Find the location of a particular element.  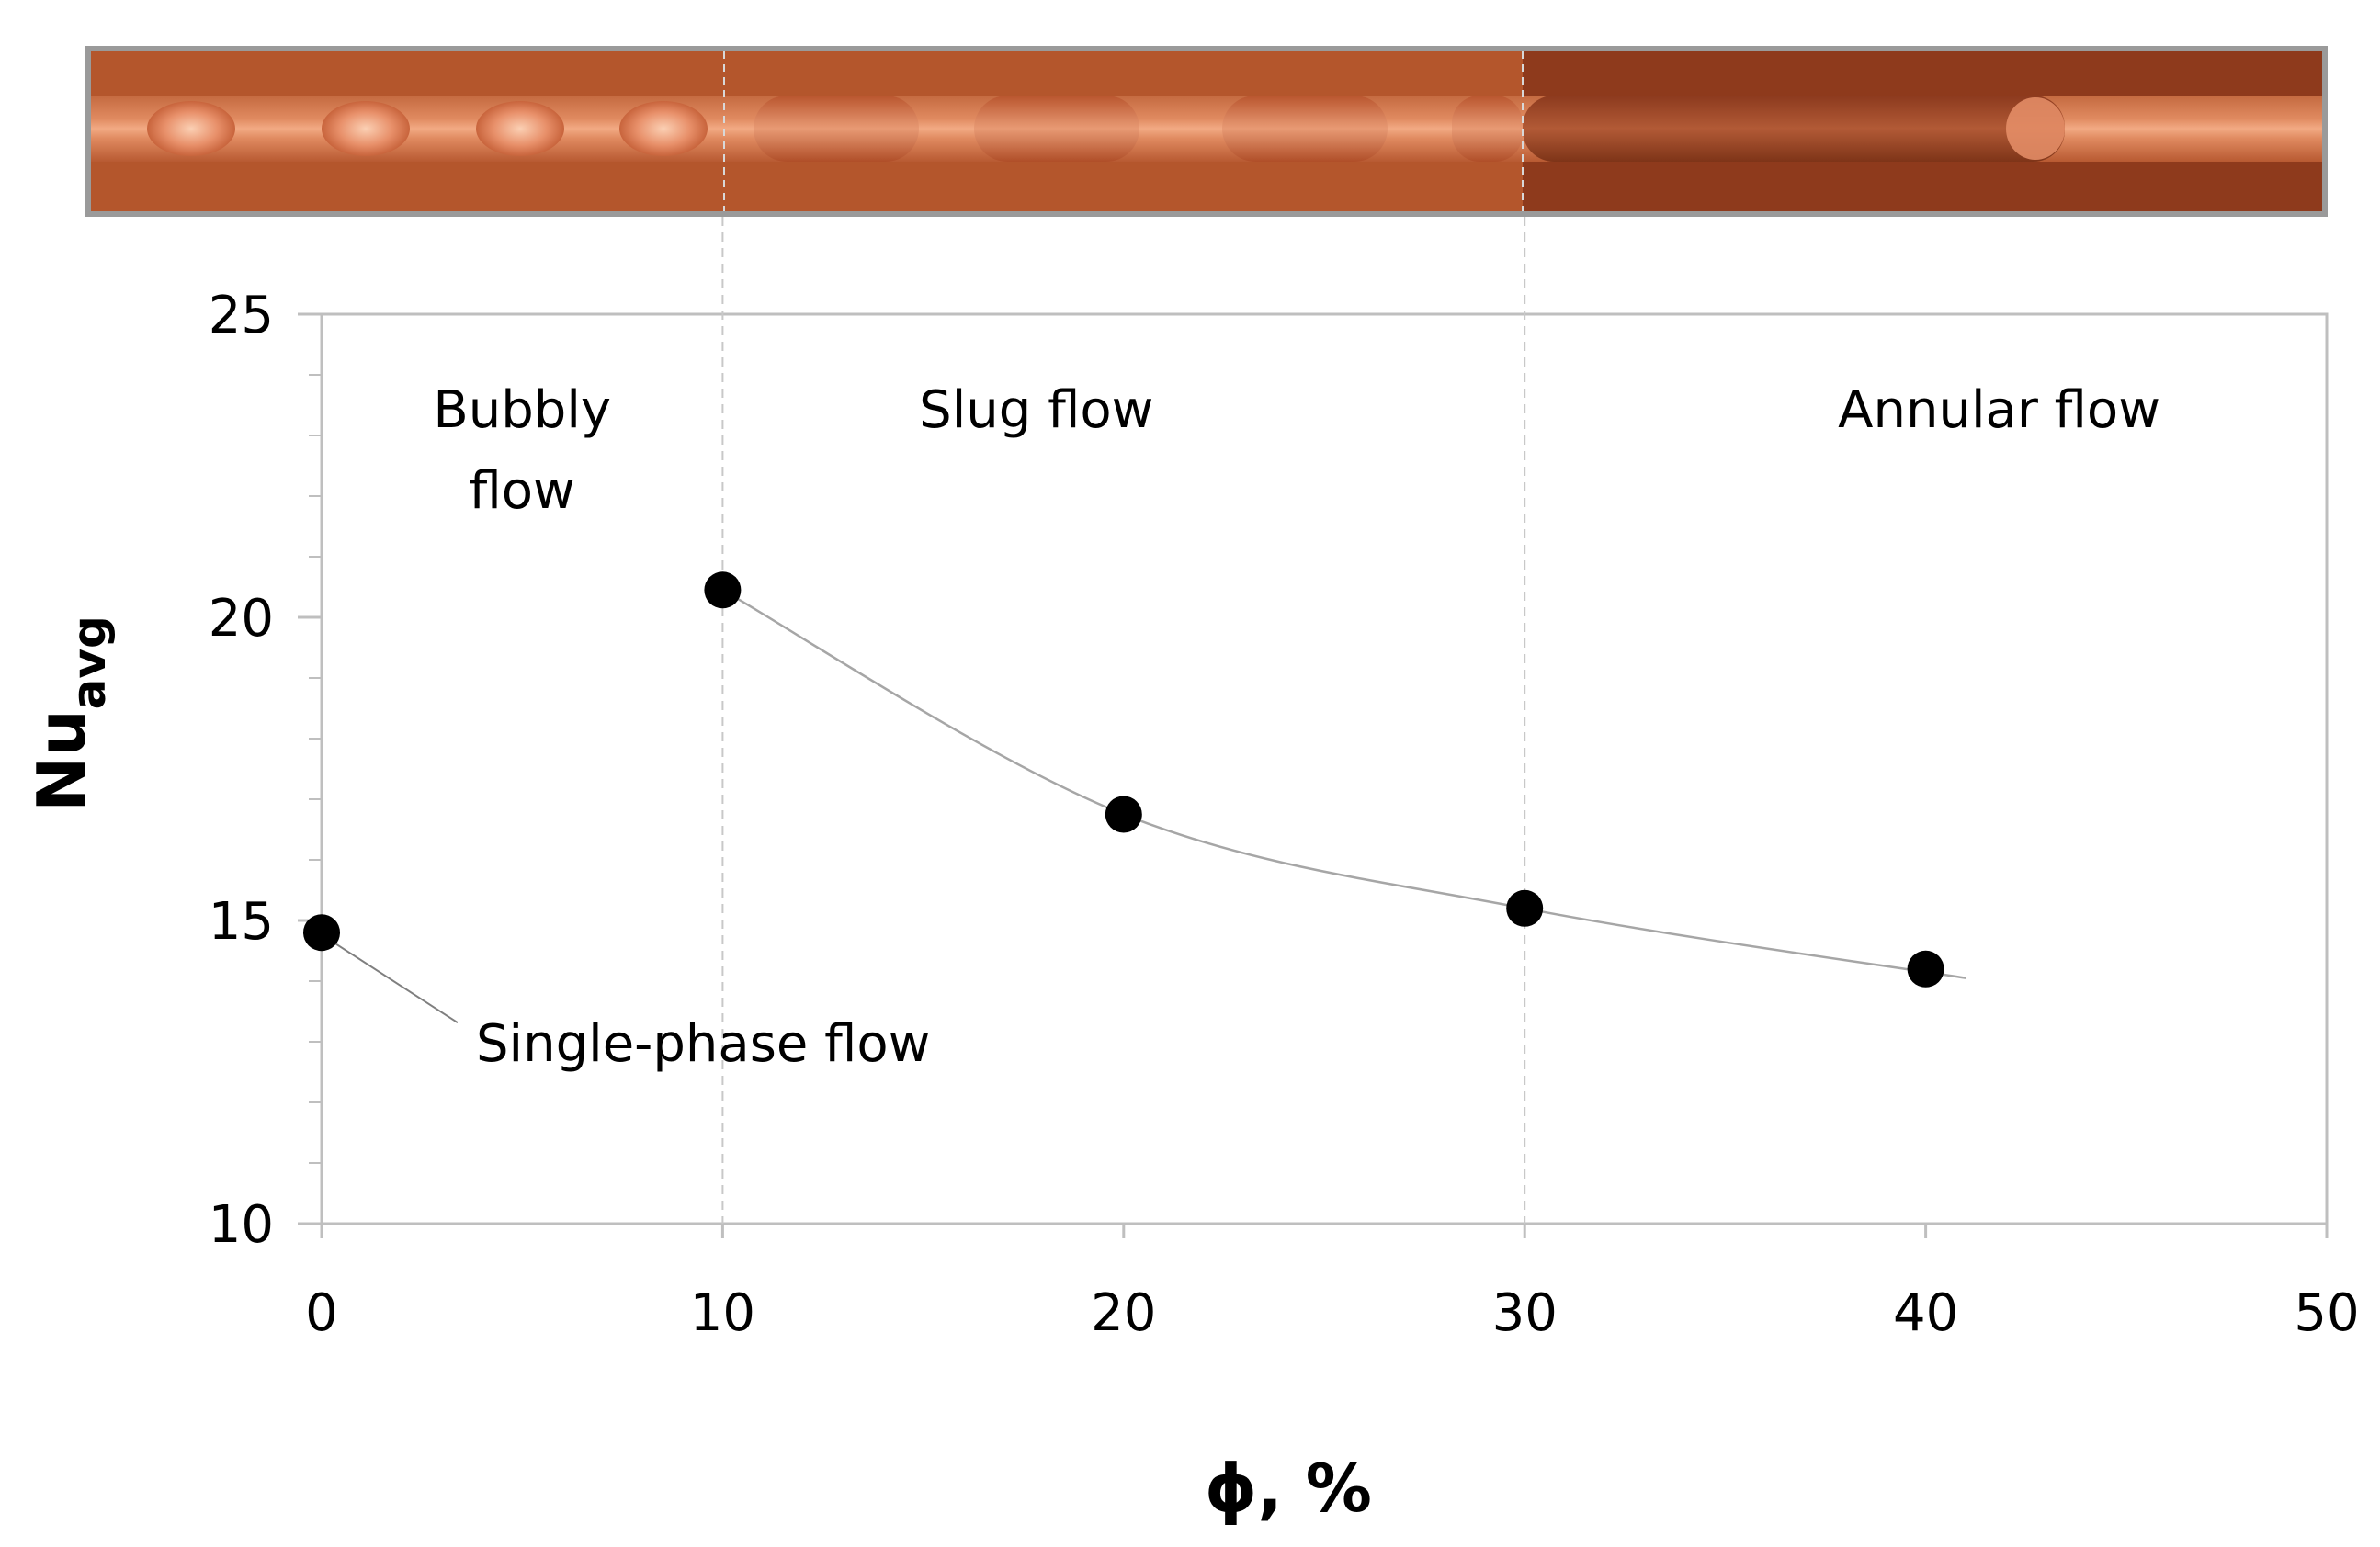

region-label-line2: flow is located at coordinates (522, 491).